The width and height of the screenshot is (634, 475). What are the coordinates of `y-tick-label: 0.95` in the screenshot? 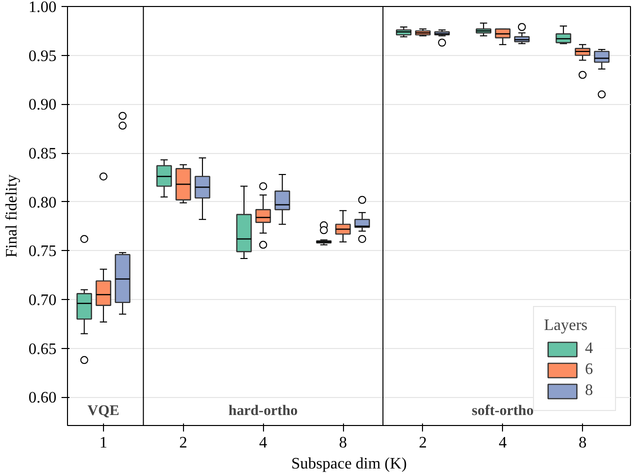 It's located at (42, 56).